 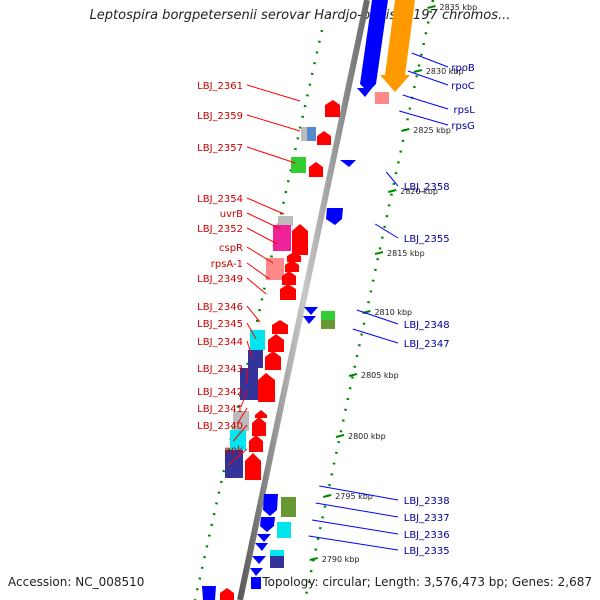 I want to click on gene-label-right: LBJ_2338, so click(x=427, y=501).